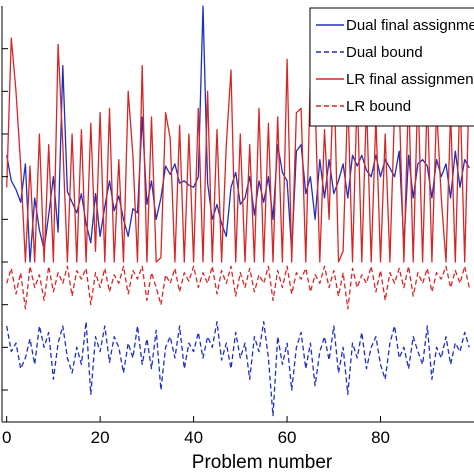 The image size is (474, 474). What do you see at coordinates (384, 52) in the screenshot?
I see `legend-label-1: Dual bound` at bounding box center [384, 52].